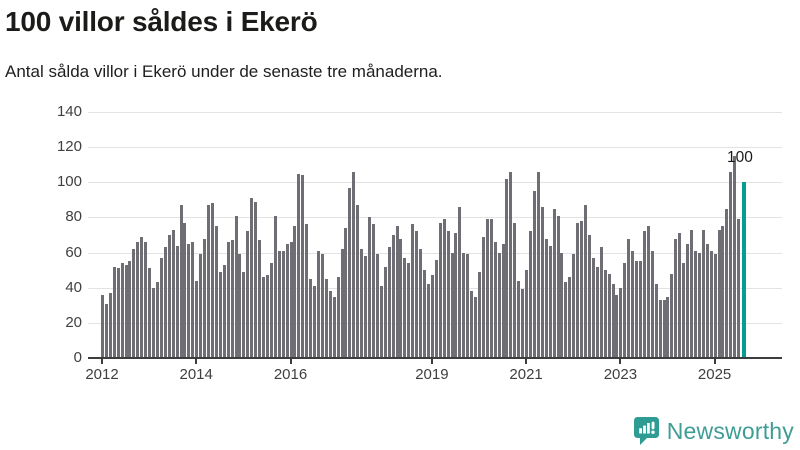  What do you see at coordinates (620, 374) in the screenshot?
I see `x-axis-tick-label: 2023` at bounding box center [620, 374].